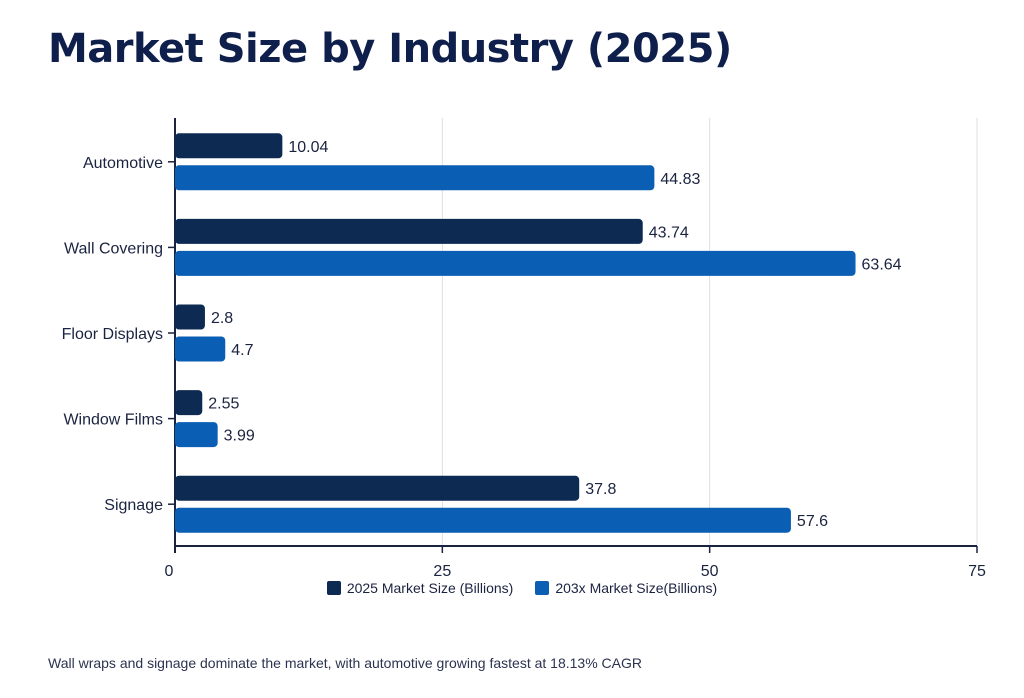 The width and height of the screenshot is (1024, 698). I want to click on legend-swatch-203x, so click(542, 588).